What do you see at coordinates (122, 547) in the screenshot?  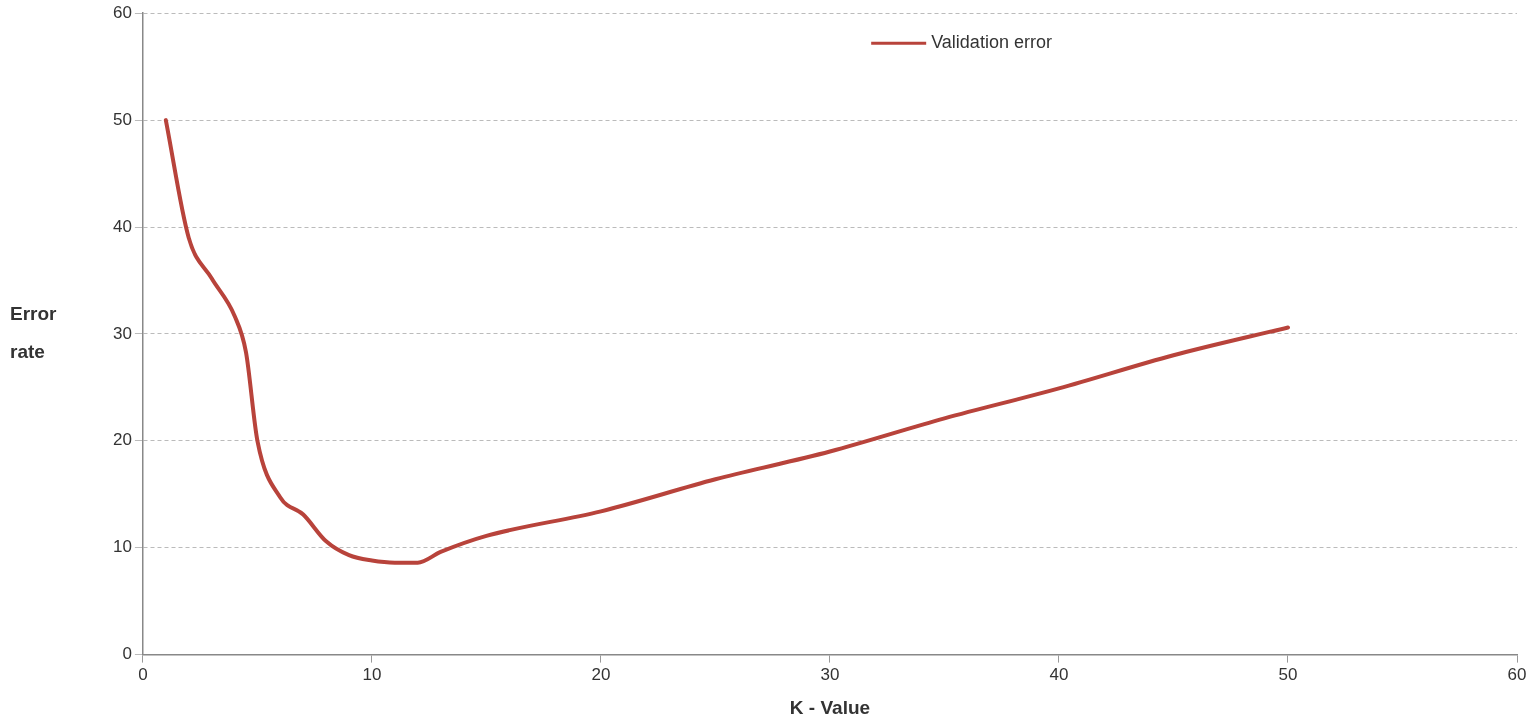 I see `y-tick-label: 10` at bounding box center [122, 547].